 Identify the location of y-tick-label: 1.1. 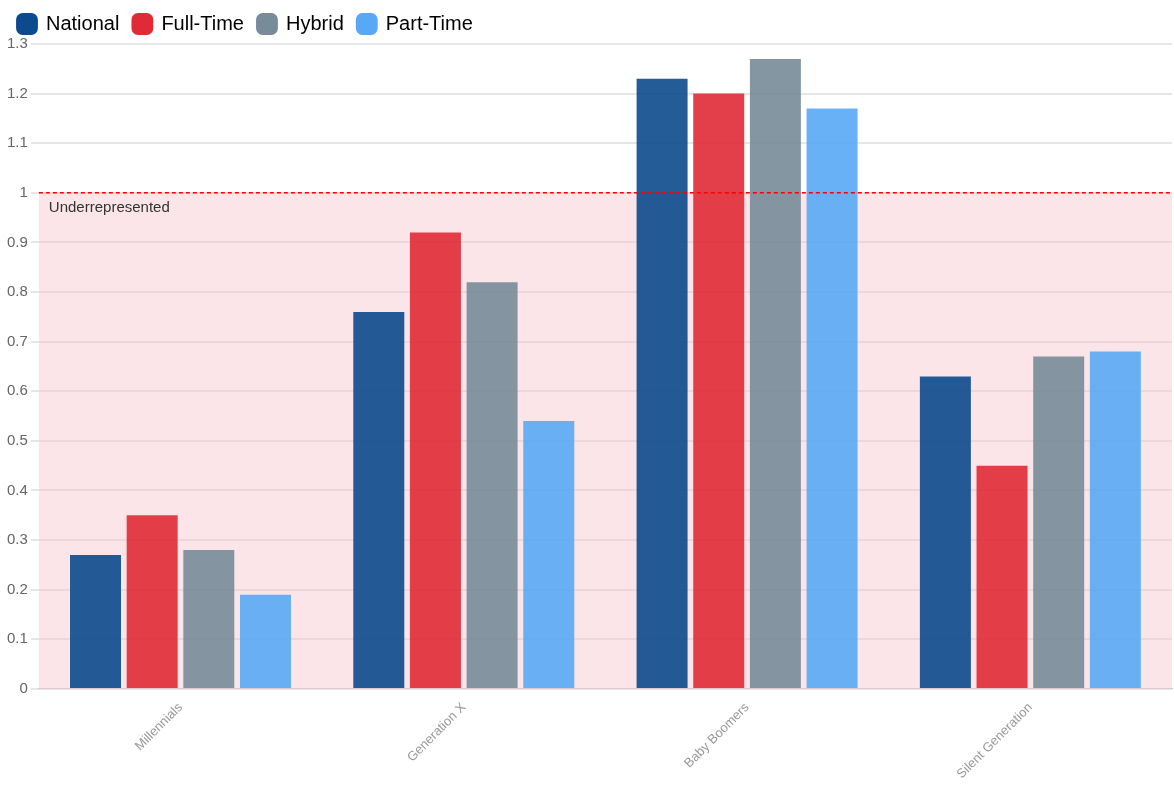
(17, 142).